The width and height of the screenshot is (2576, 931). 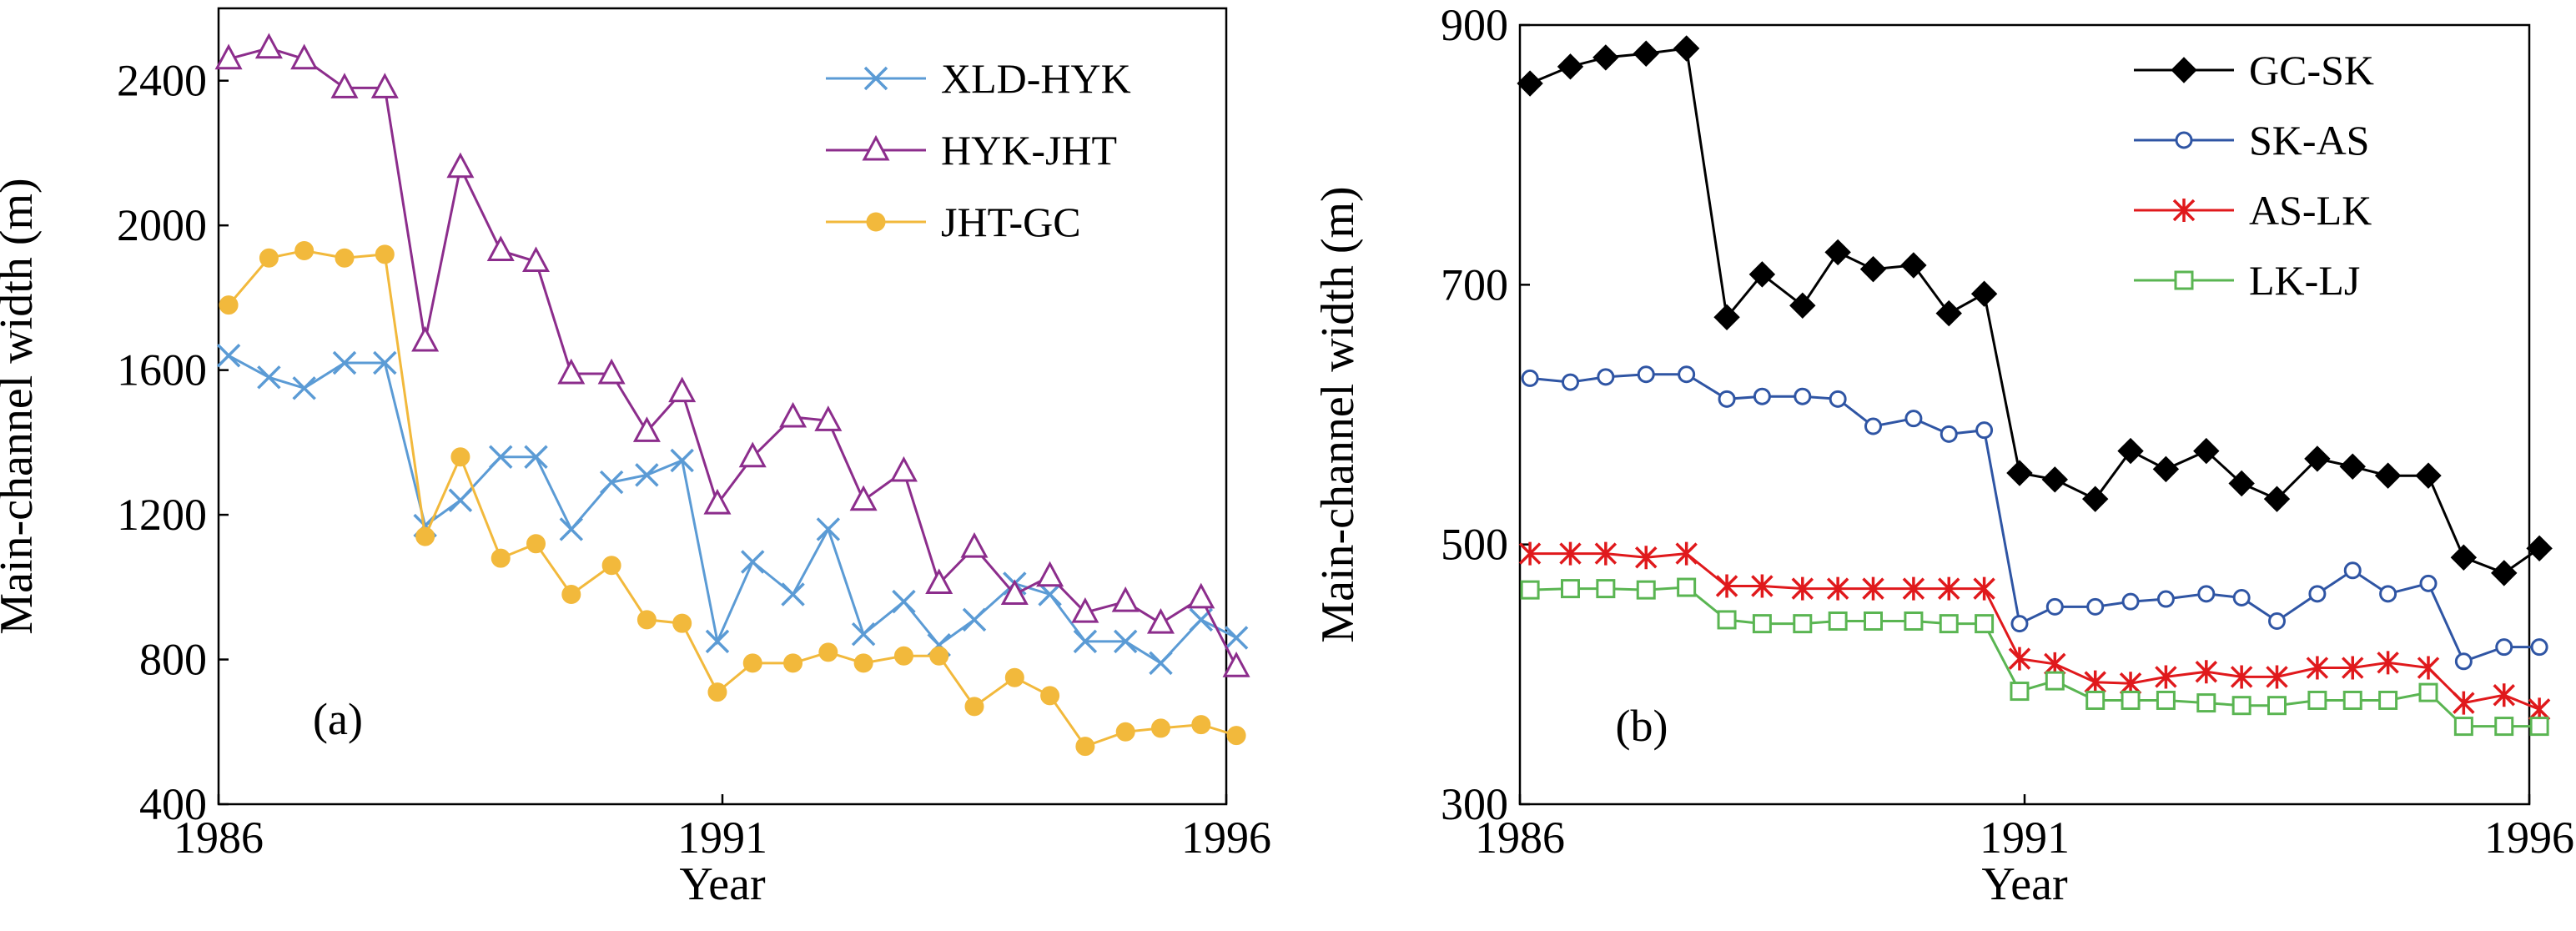 I want to click on y-tick-label: 400, so click(x=173, y=804).